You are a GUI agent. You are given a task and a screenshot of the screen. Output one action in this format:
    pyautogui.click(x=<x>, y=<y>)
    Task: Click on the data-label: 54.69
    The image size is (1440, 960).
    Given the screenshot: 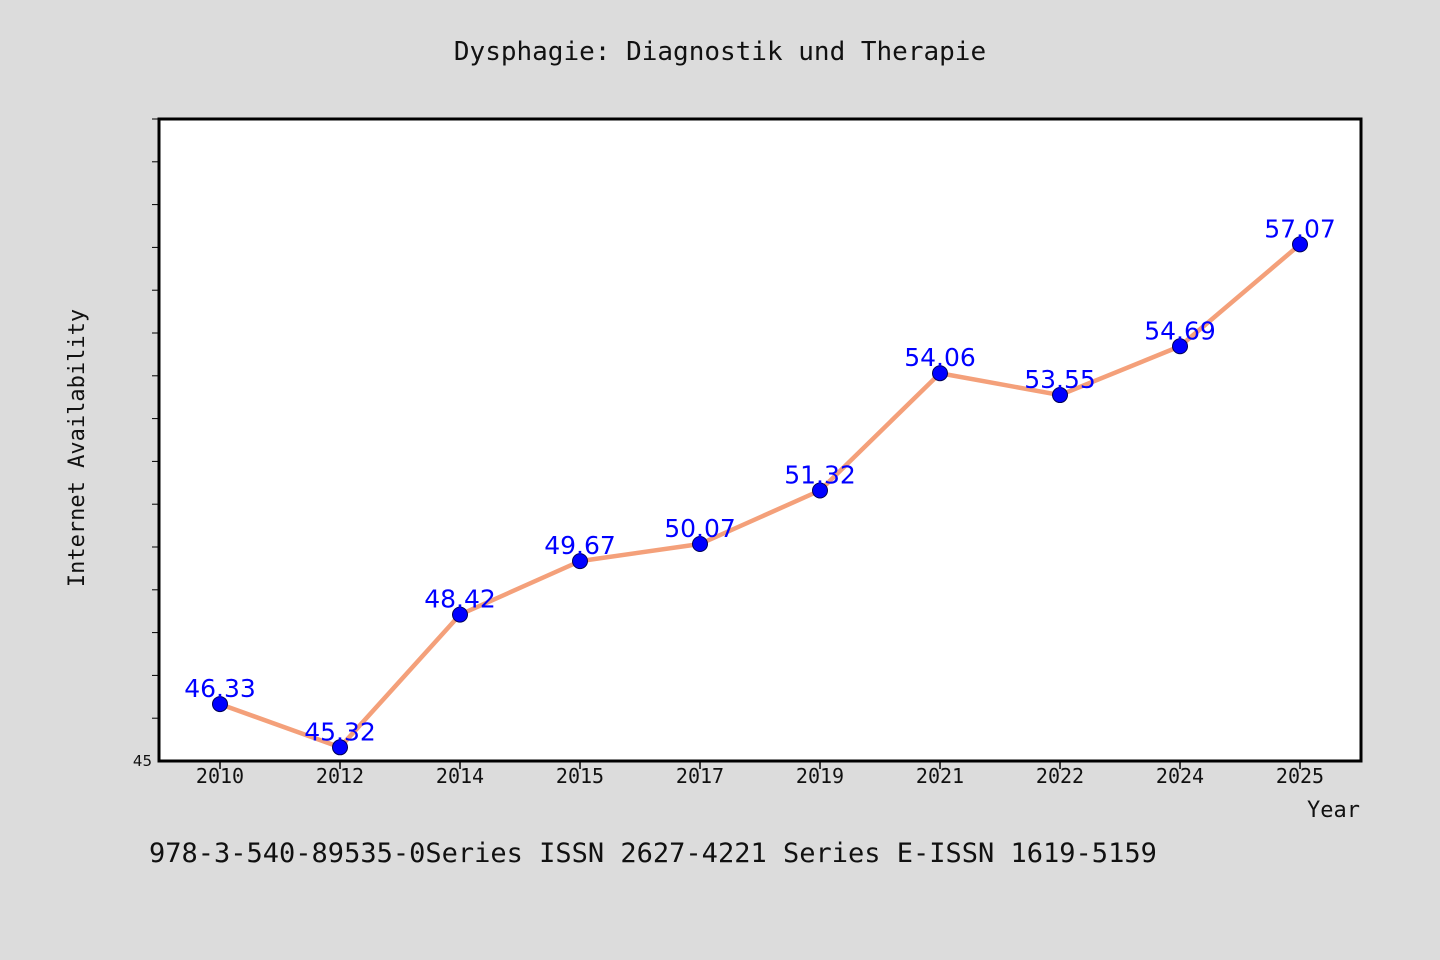 What is the action you would take?
    pyautogui.click(x=1180, y=330)
    